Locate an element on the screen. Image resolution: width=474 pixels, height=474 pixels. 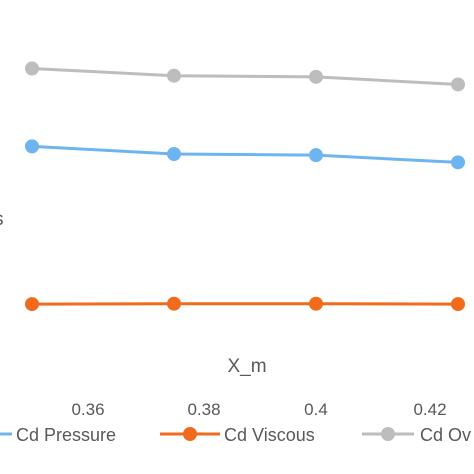
series-cd-viscous is located at coordinates (245, 304).